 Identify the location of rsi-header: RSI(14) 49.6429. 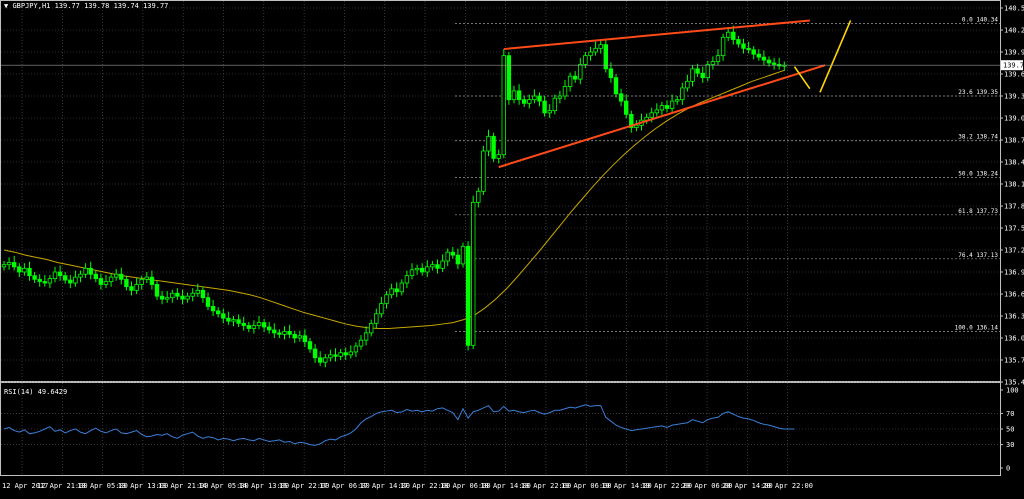
(36, 392).